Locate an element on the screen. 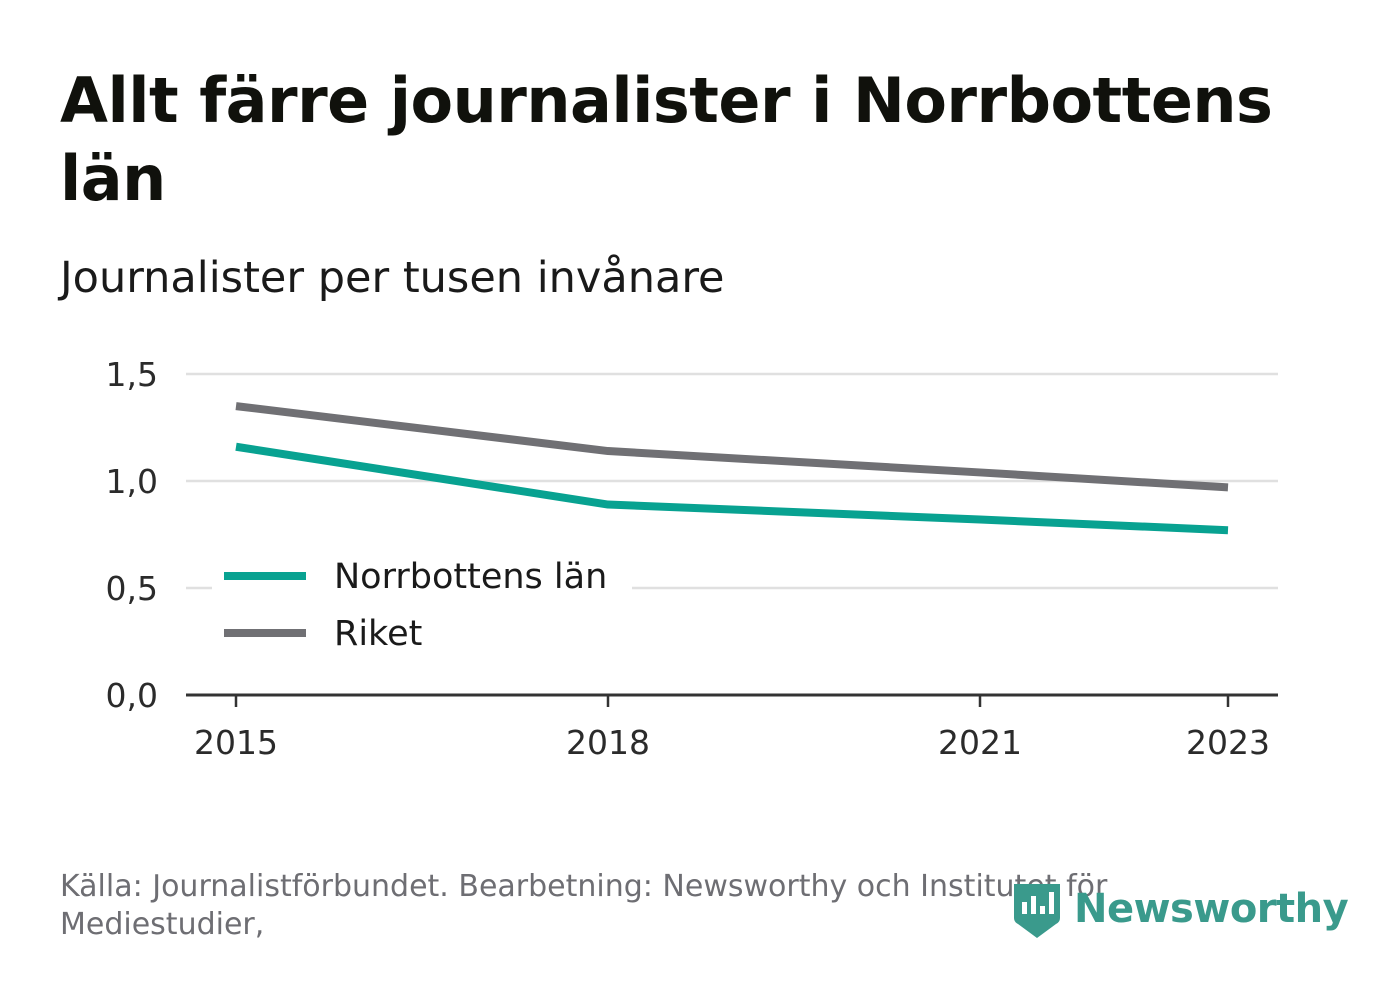 The height and width of the screenshot is (999, 1382). x-tick-label: 2021 is located at coordinates (980, 742).